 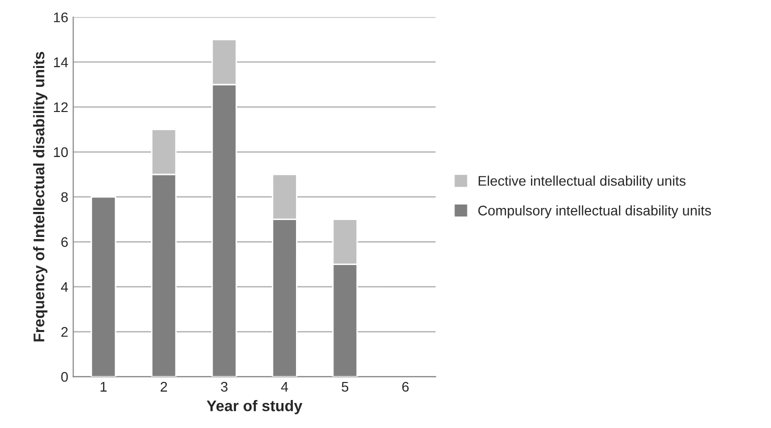 What do you see at coordinates (284, 387) in the screenshot?
I see `x-tick-label: 4` at bounding box center [284, 387].